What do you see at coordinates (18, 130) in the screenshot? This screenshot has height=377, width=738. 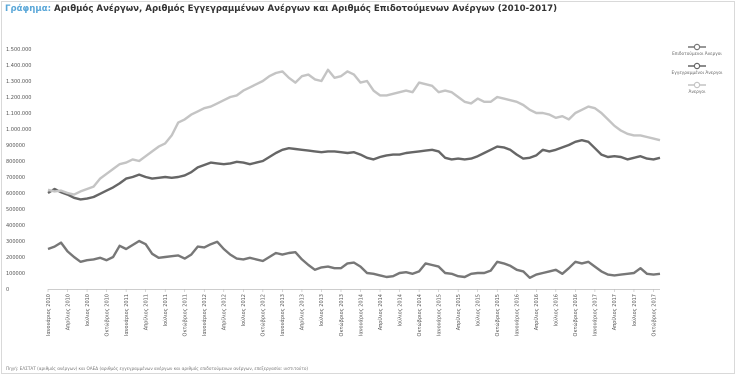 I see `y-tick-label: 1.000.000` at bounding box center [18, 130].